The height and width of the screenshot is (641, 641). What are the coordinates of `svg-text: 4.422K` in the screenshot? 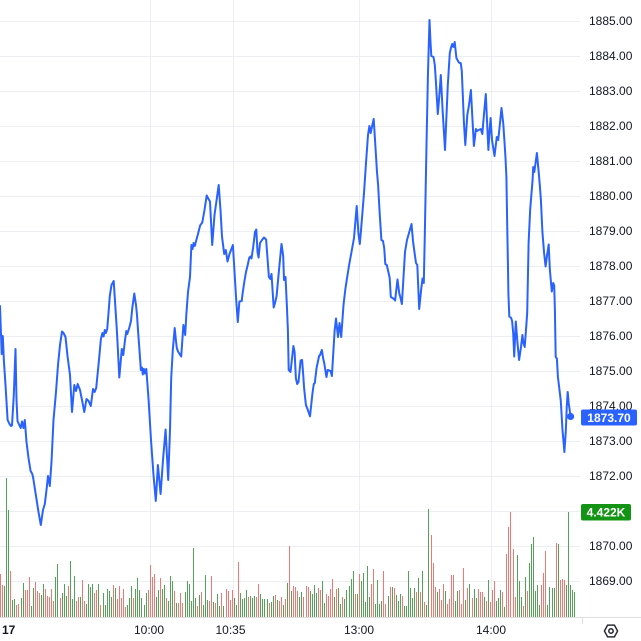 It's located at (606, 513).